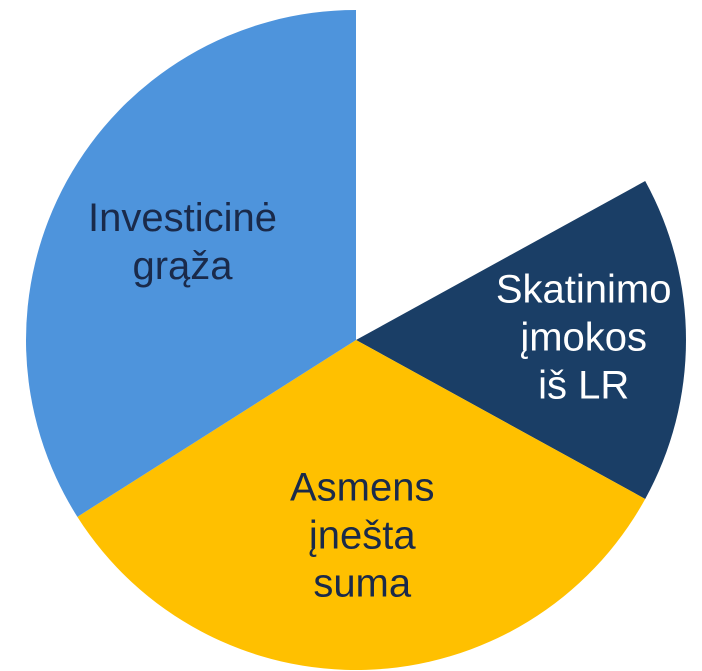 This screenshot has height=671, width=702. What do you see at coordinates (584, 290) in the screenshot?
I see `slice-label: Skatinimo` at bounding box center [584, 290].